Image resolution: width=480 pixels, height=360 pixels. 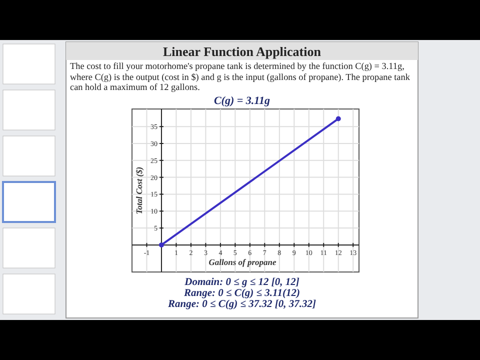 What do you see at coordinates (139, 190) in the screenshot?
I see `y-axis-title: Total Cost ($)` at bounding box center [139, 190].